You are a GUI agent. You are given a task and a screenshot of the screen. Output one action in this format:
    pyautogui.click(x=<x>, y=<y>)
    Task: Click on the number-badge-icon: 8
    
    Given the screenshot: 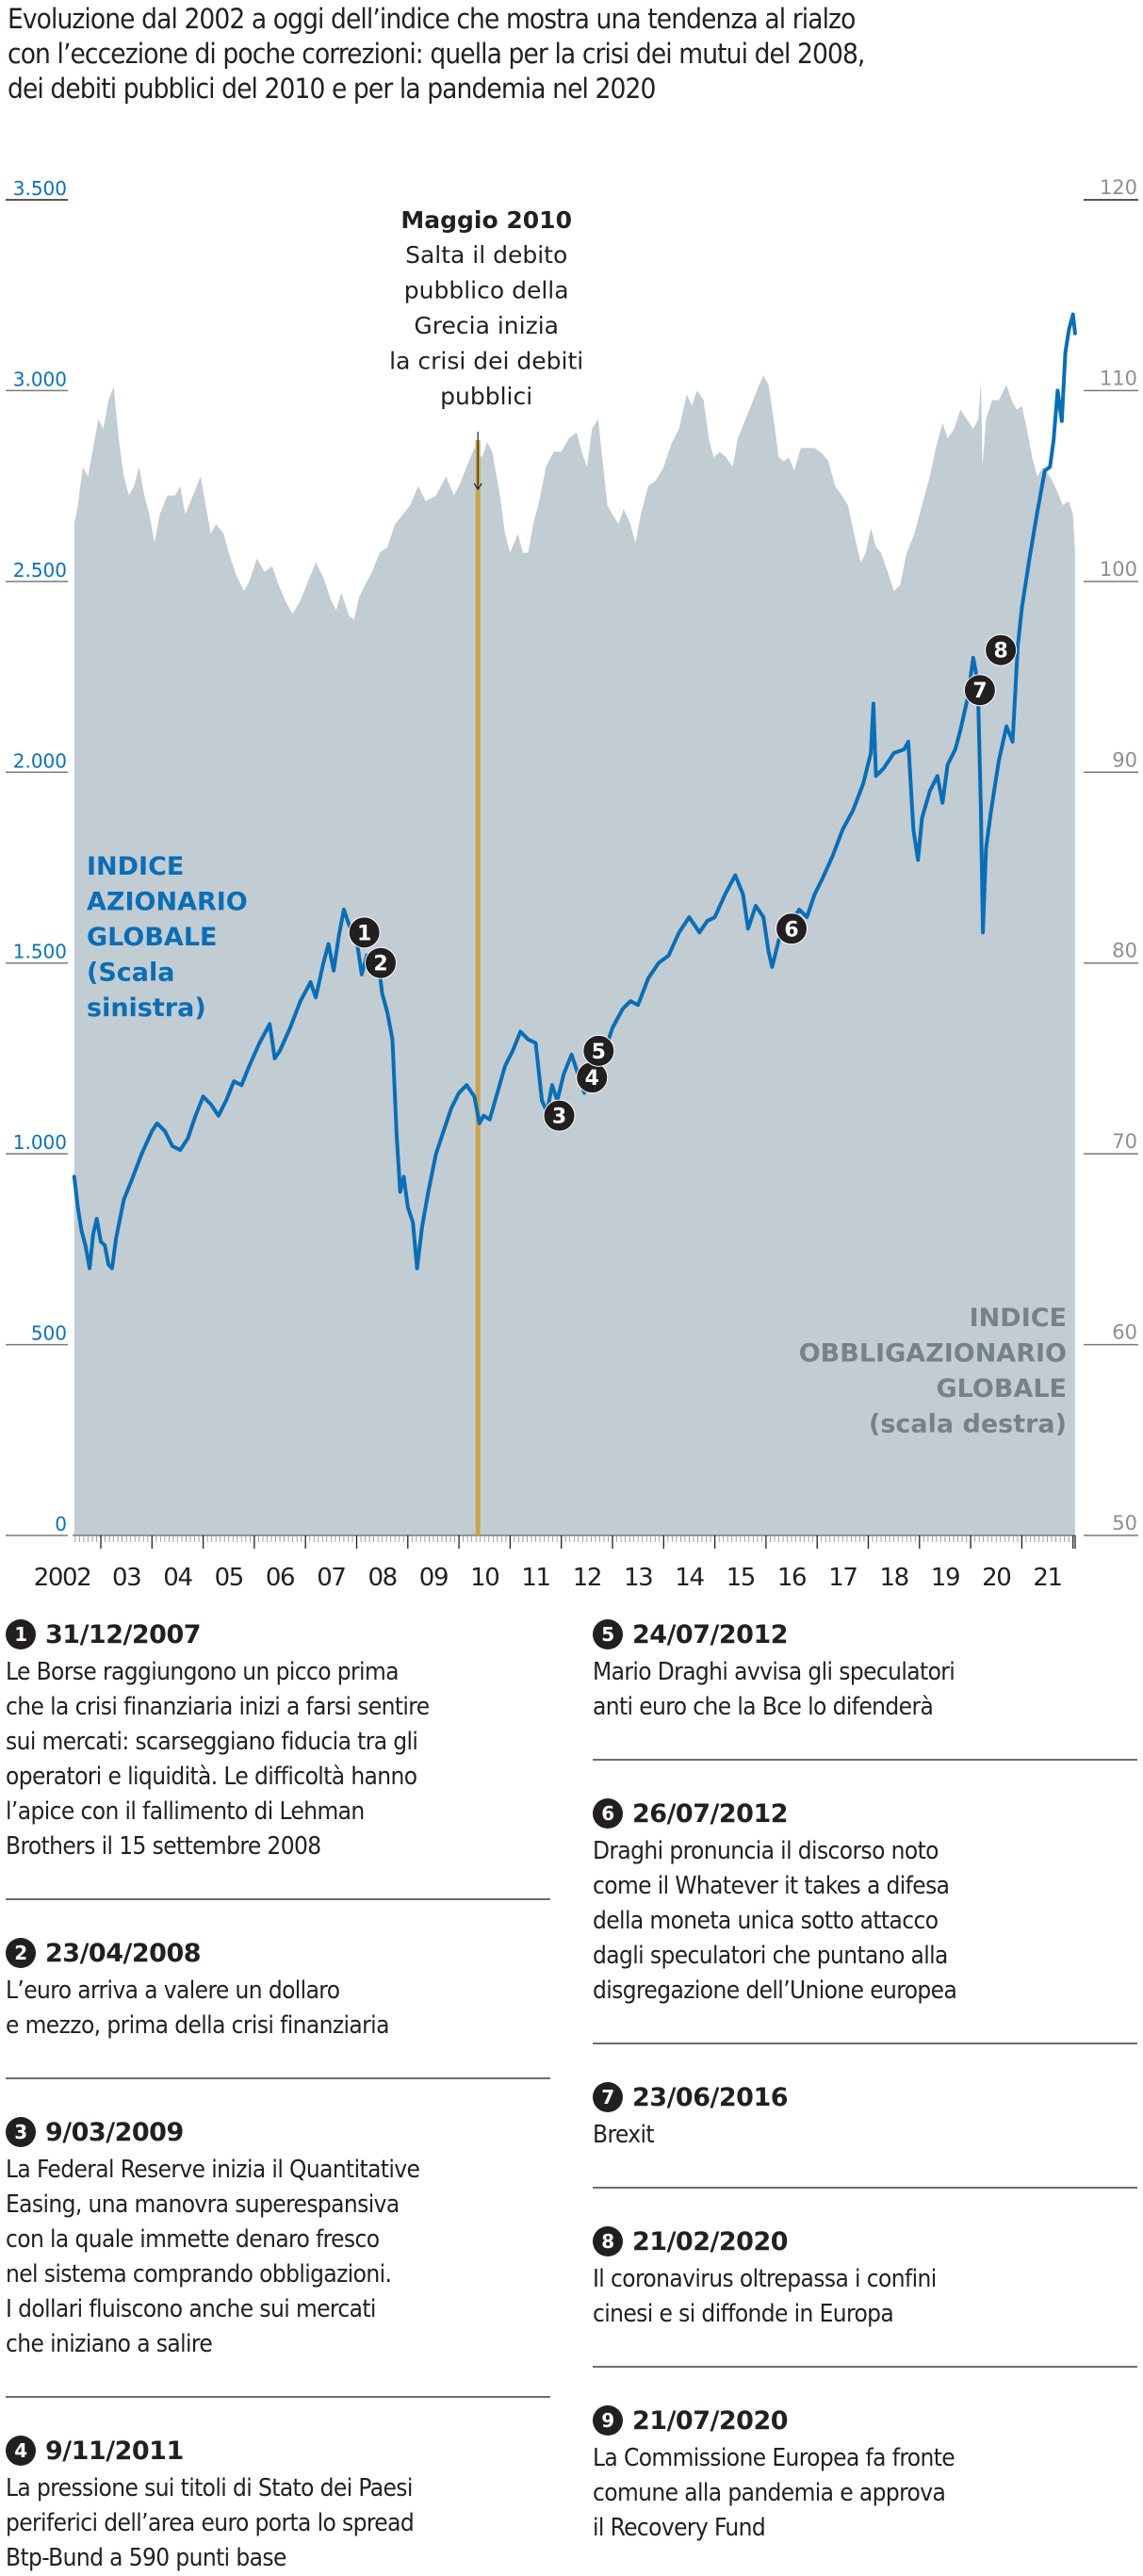 What is the action you would take?
    pyautogui.click(x=608, y=2241)
    